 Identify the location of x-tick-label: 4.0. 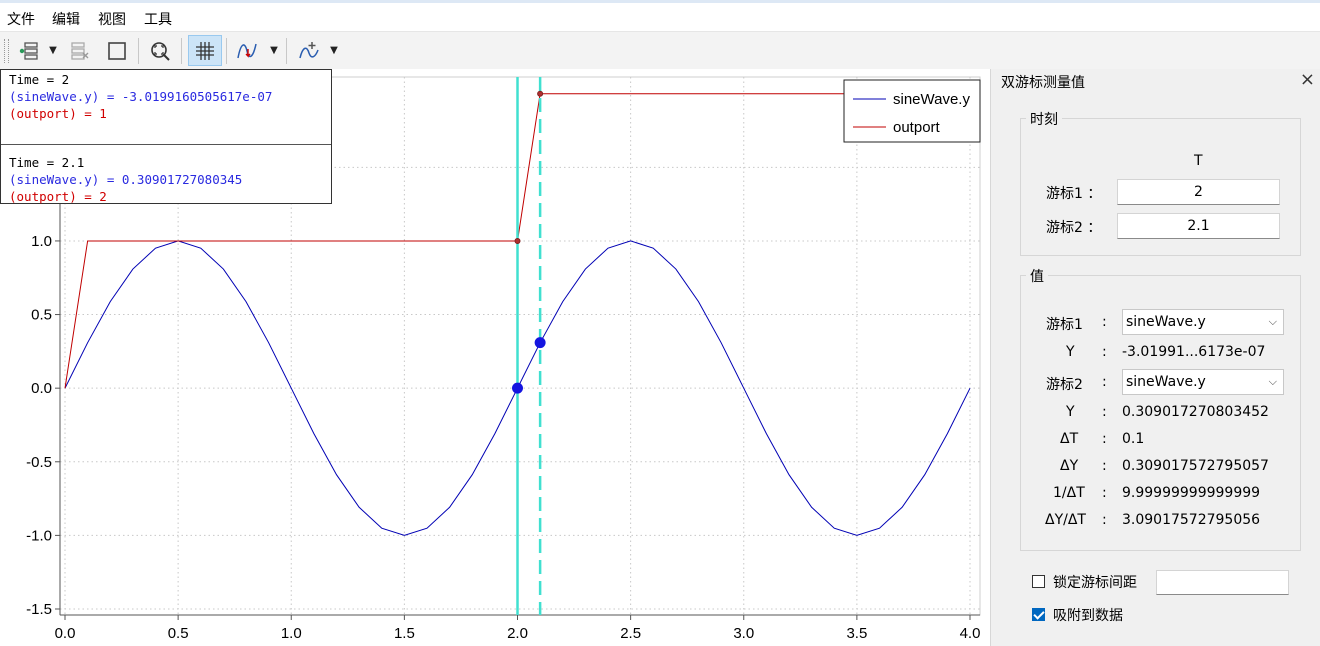
(970, 633).